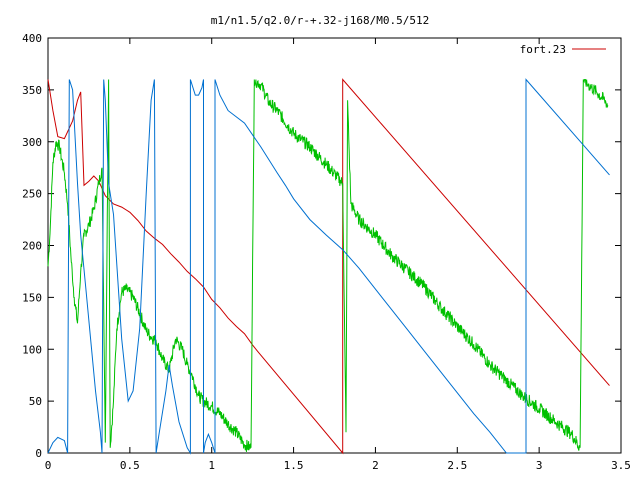 The width and height of the screenshot is (640, 480). Describe the element at coordinates (32, 38) in the screenshot. I see `y-tick-label: 400` at that location.